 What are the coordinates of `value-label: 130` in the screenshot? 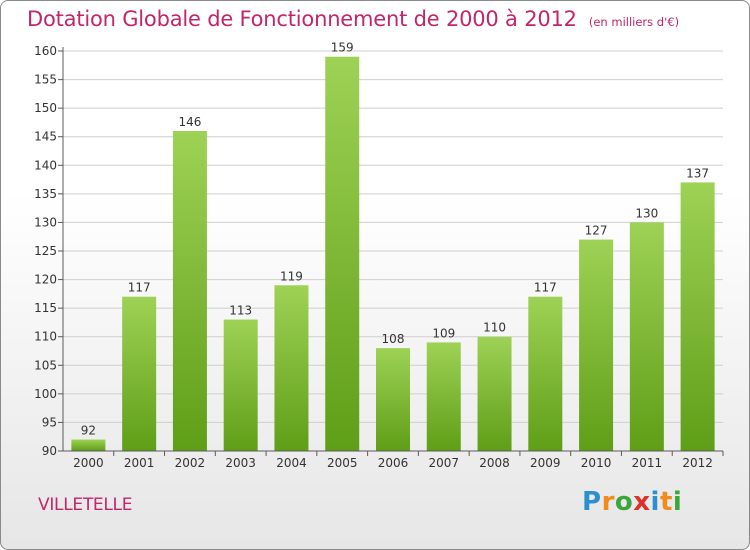 It's located at (646, 213).